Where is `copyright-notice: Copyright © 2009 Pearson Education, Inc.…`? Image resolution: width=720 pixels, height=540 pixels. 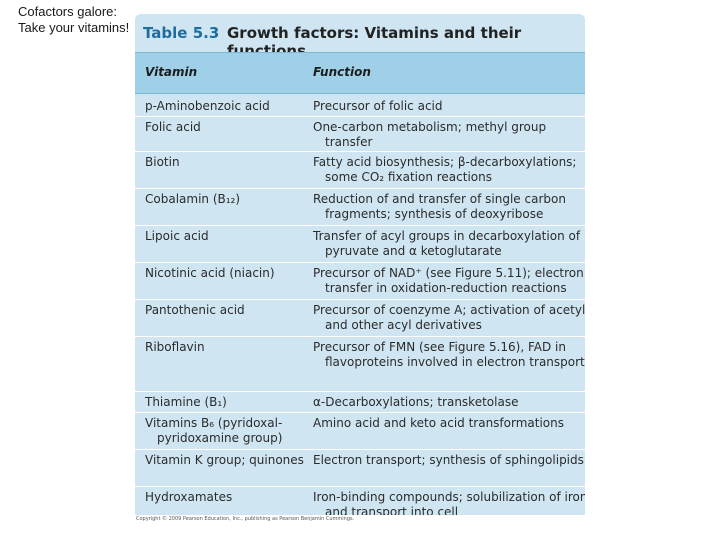 copyright-notice: Copyright © 2009 Pearson Education, Inc.… is located at coordinates (245, 519).